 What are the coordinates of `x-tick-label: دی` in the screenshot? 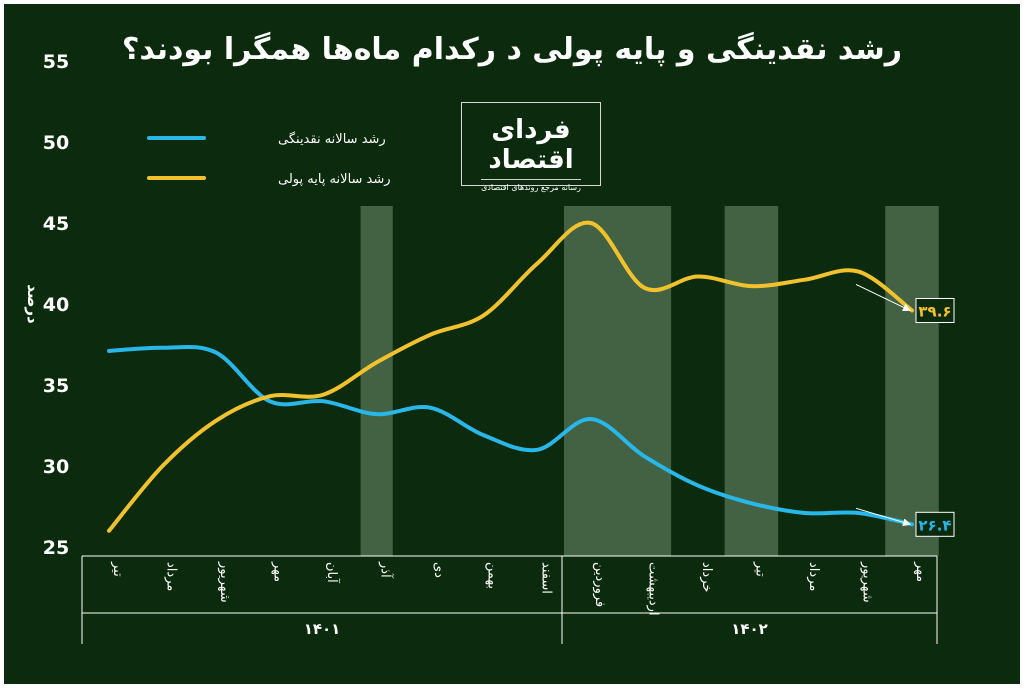 It's located at (438, 570).